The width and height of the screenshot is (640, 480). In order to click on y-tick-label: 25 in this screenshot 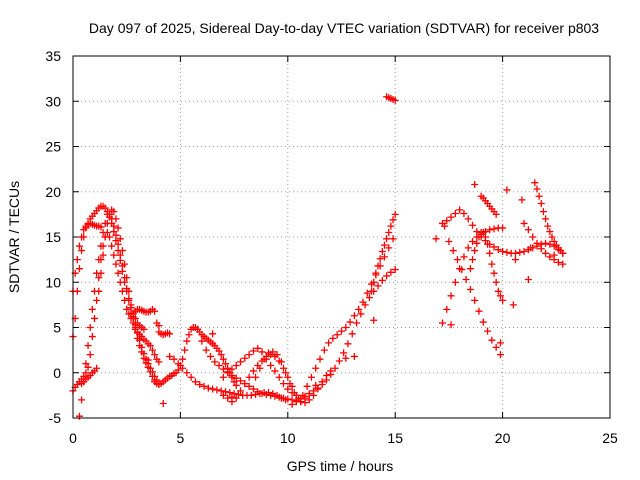, I will do `click(53, 147)`.